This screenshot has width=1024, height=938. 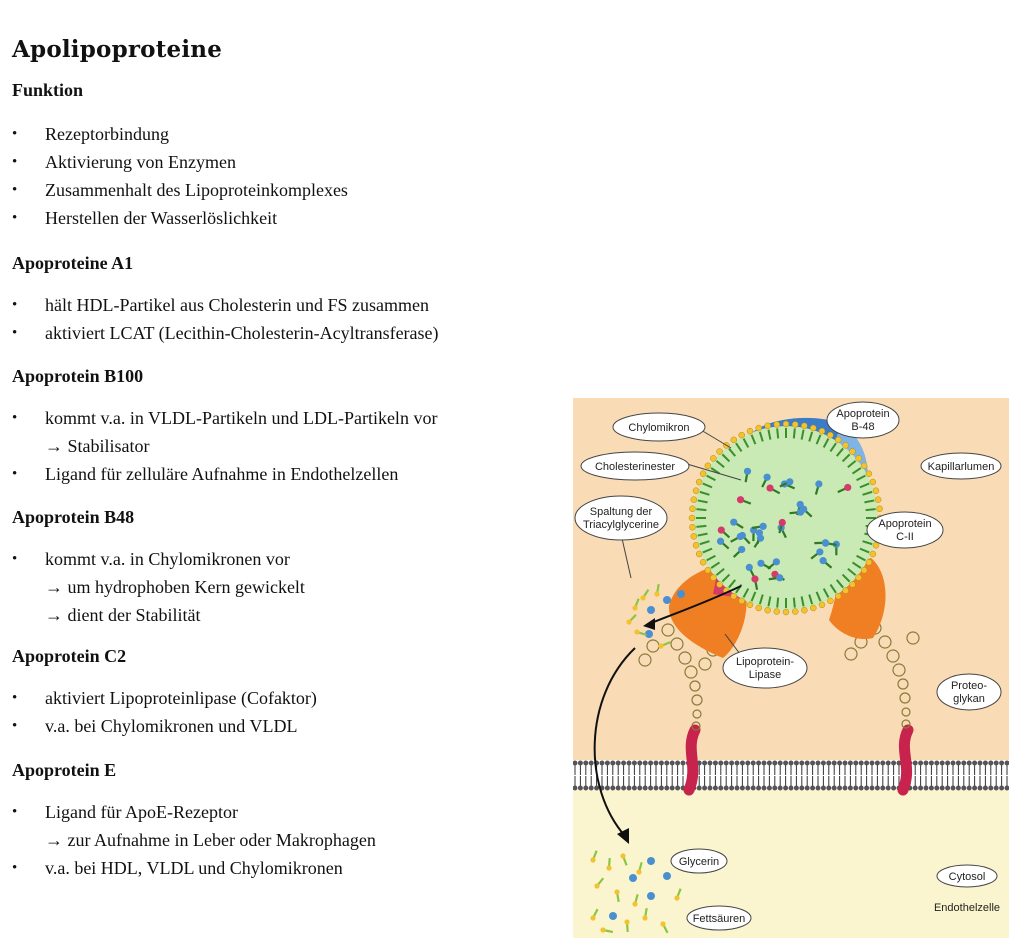 What do you see at coordinates (635, 467) in the screenshot?
I see `svg-text: Cholesterinester` at bounding box center [635, 467].